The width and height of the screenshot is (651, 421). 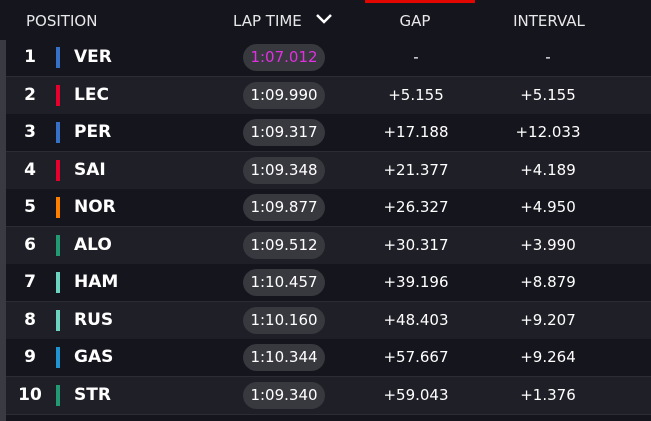 I want to click on lap-time: 1:09.512, so click(x=284, y=245).